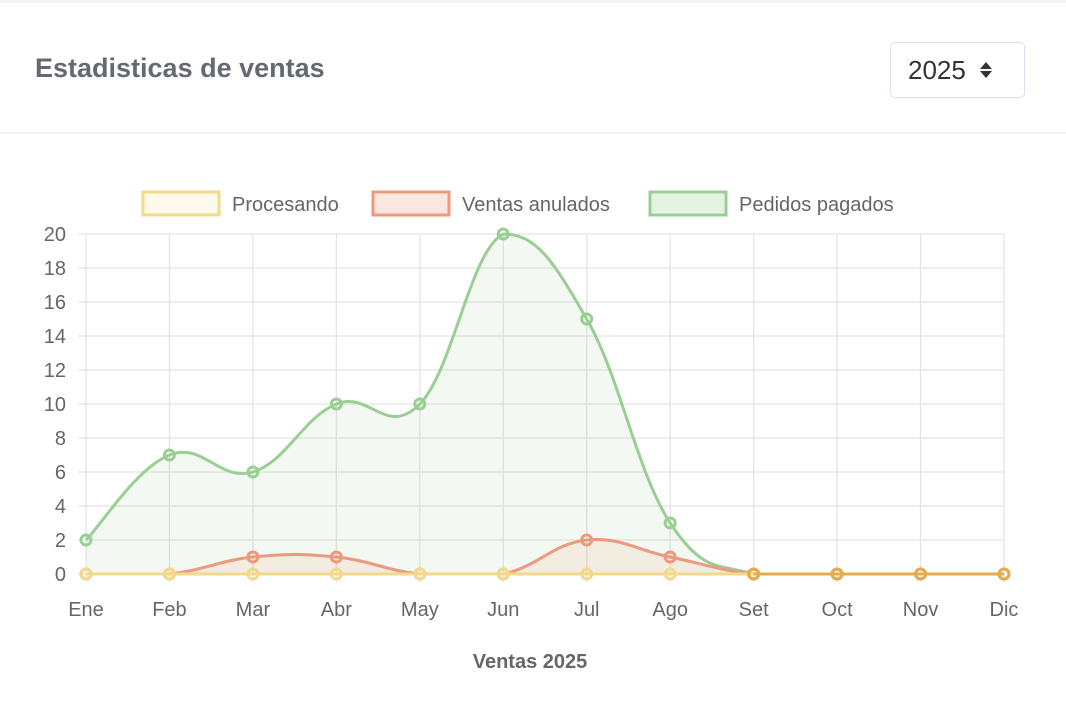 The height and width of the screenshot is (720, 1066). I want to click on y-tick-label: 4, so click(60, 507).